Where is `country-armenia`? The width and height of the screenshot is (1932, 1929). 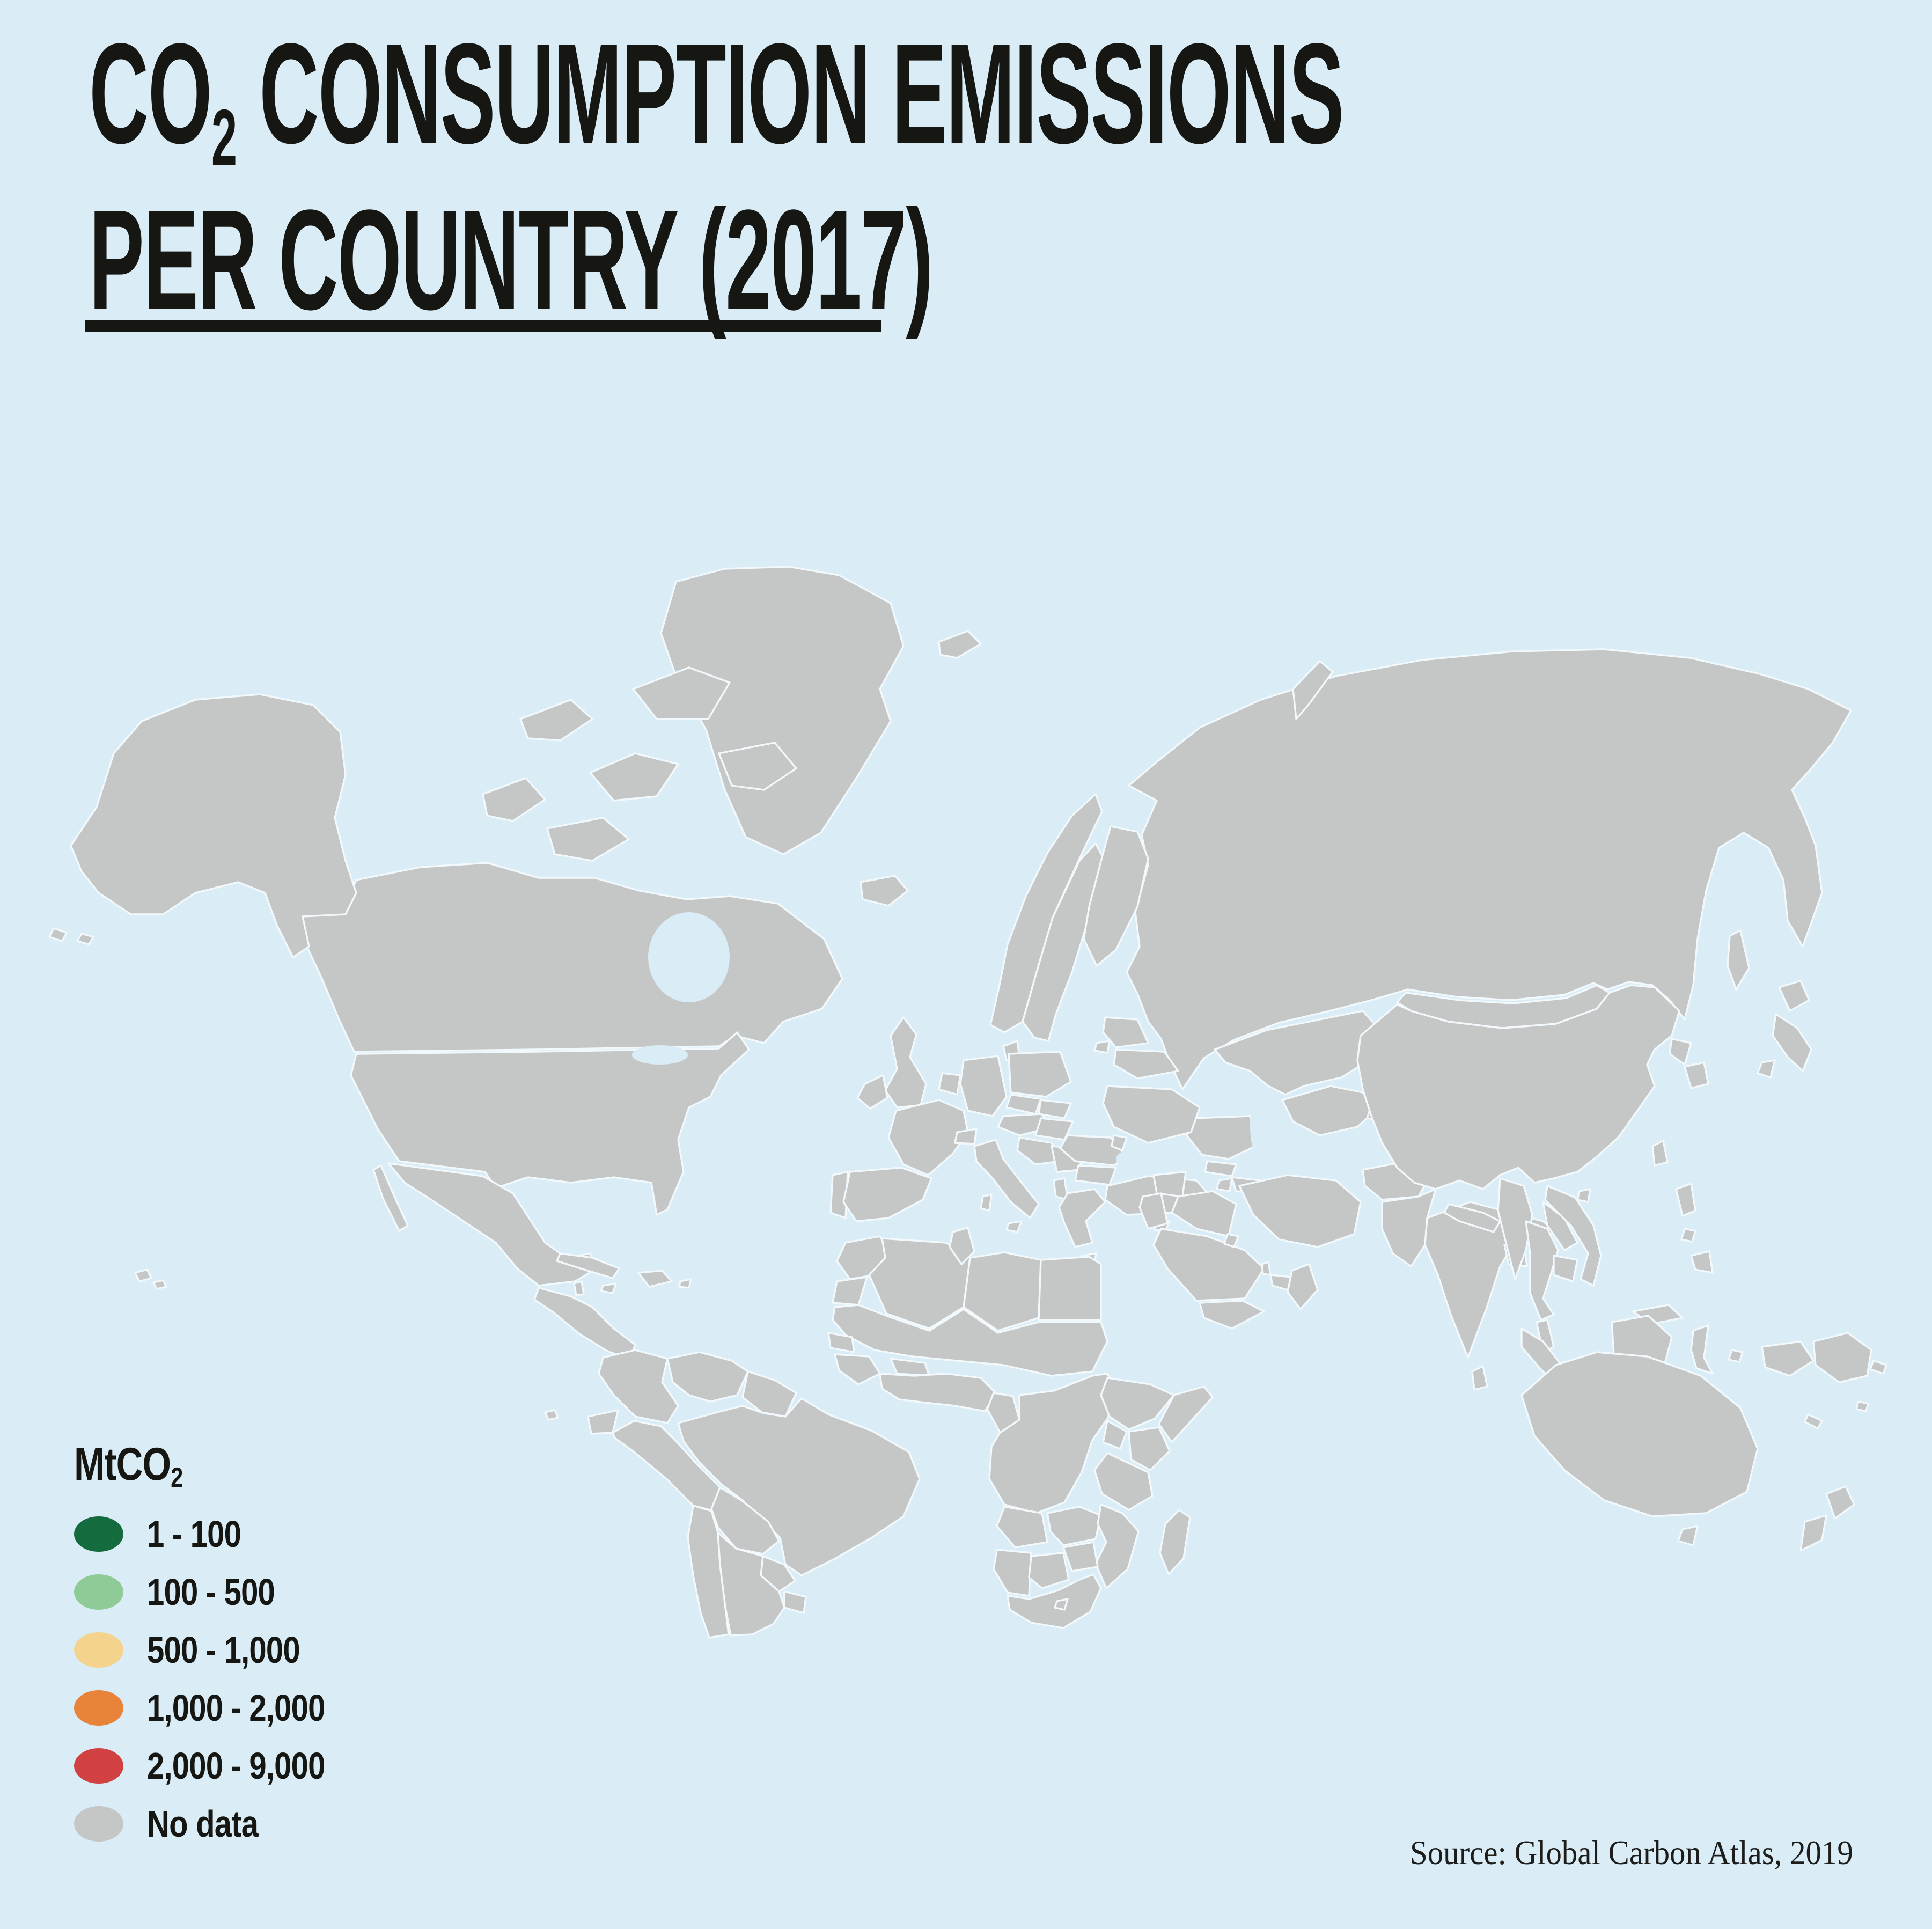
country-armenia is located at coordinates (1224, 1184).